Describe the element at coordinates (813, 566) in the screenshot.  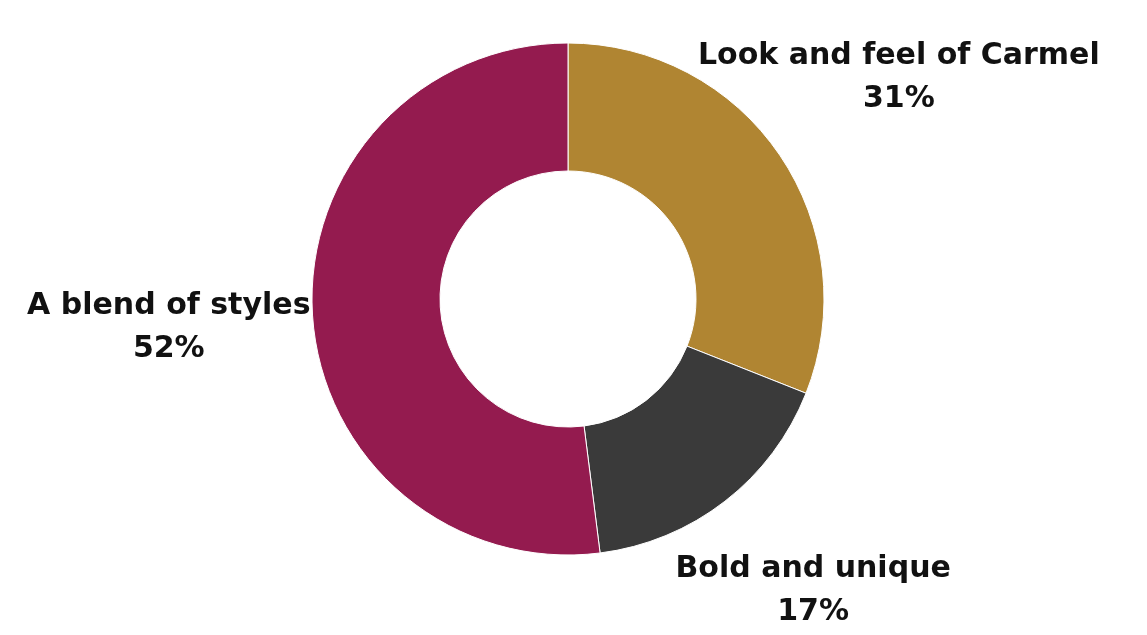
I see `slice-label: Bold and unique` at that location.